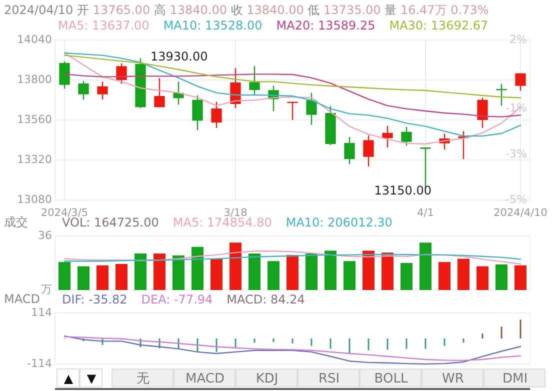 This screenshot has height=391, width=555. Describe the element at coordinates (34, 39) in the screenshot. I see `y-tick-label: 14040` at that location.